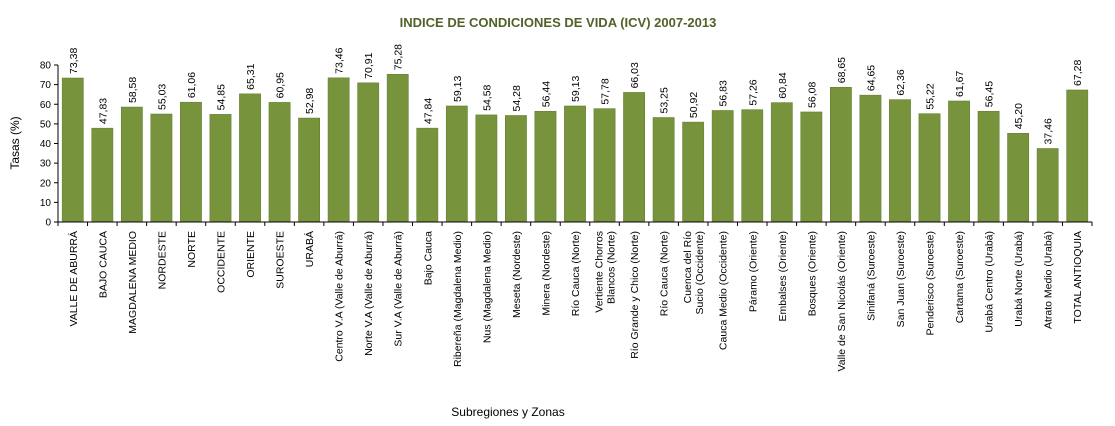 This screenshot has height=426, width=1115. What do you see at coordinates (46, 144) in the screenshot?
I see `y-tick-label: 40` at bounding box center [46, 144].